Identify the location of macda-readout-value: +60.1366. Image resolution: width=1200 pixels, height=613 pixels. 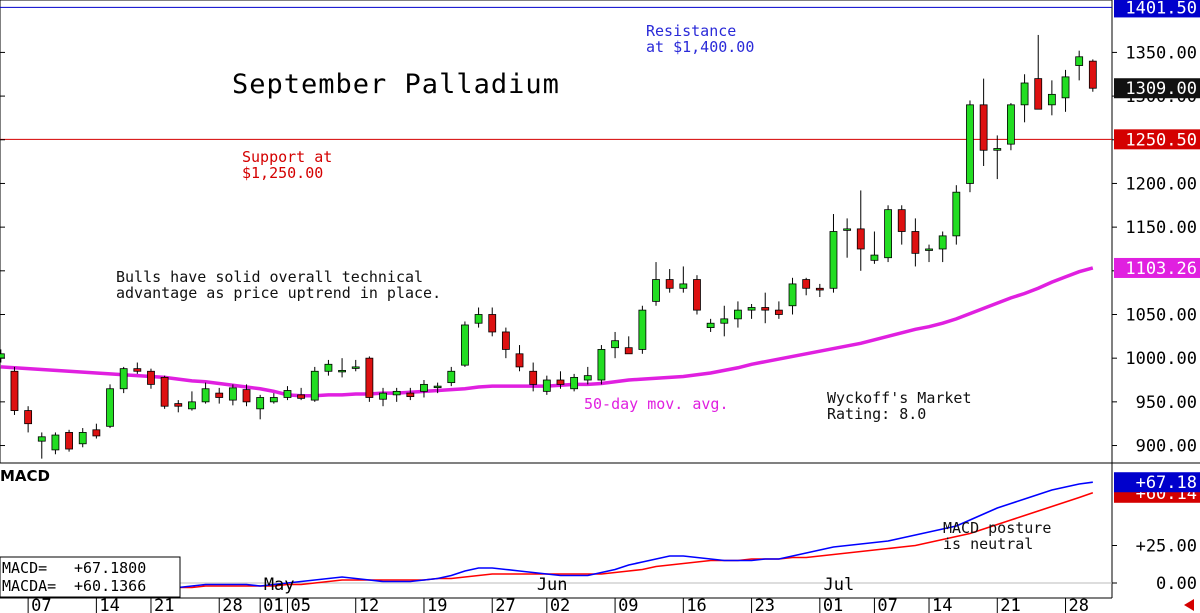
(110, 586).